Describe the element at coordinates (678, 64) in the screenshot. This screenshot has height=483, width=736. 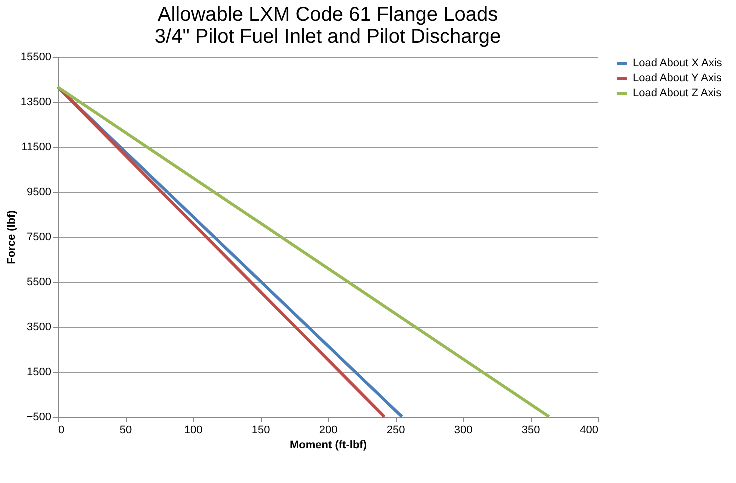
I see `legend-label: Load About X Axis` at that location.